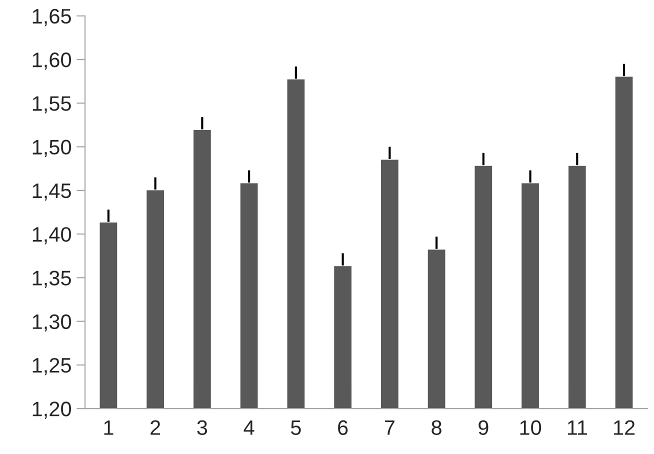 This screenshot has width=654, height=454. Describe the element at coordinates (437, 428) in the screenshot. I see `x-tick-label: 8` at that location.